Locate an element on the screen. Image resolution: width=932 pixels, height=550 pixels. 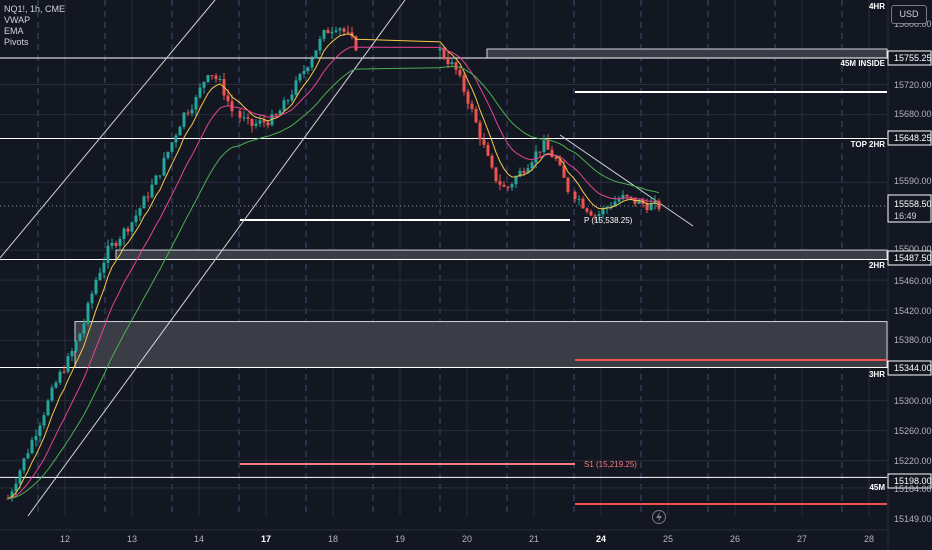
event-icon-ring is located at coordinates (659, 517).